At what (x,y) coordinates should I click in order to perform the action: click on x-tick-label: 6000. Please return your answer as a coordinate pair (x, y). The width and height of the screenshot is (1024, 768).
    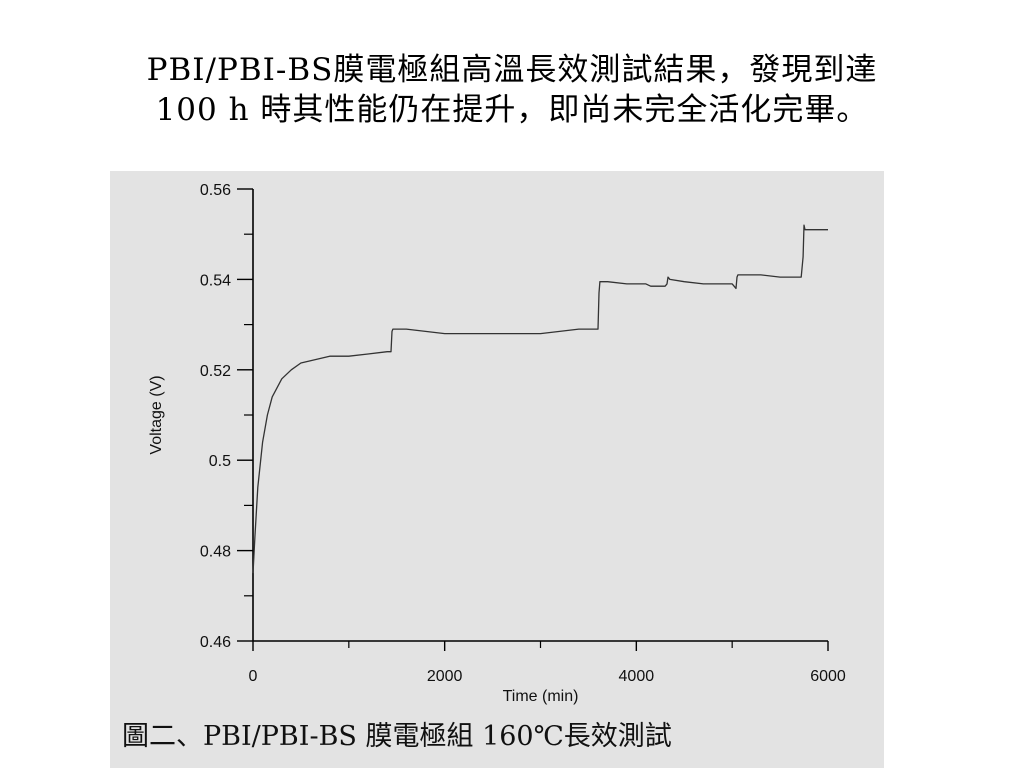
    Looking at the image, I should click on (828, 676).